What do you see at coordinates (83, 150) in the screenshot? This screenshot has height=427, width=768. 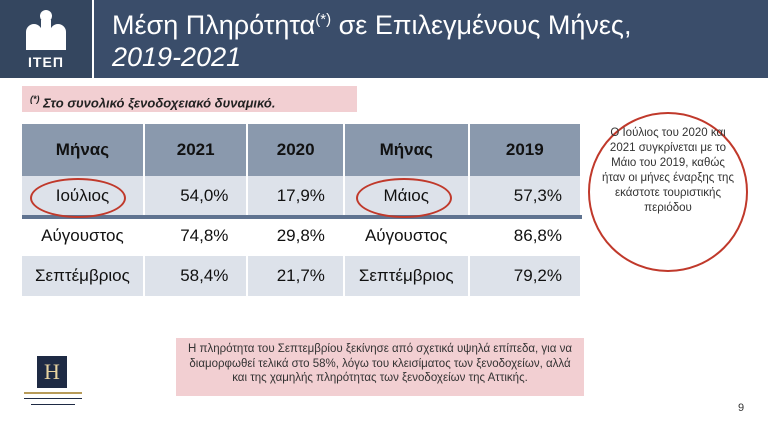 I see `header-month-1: Μήνας` at bounding box center [83, 150].